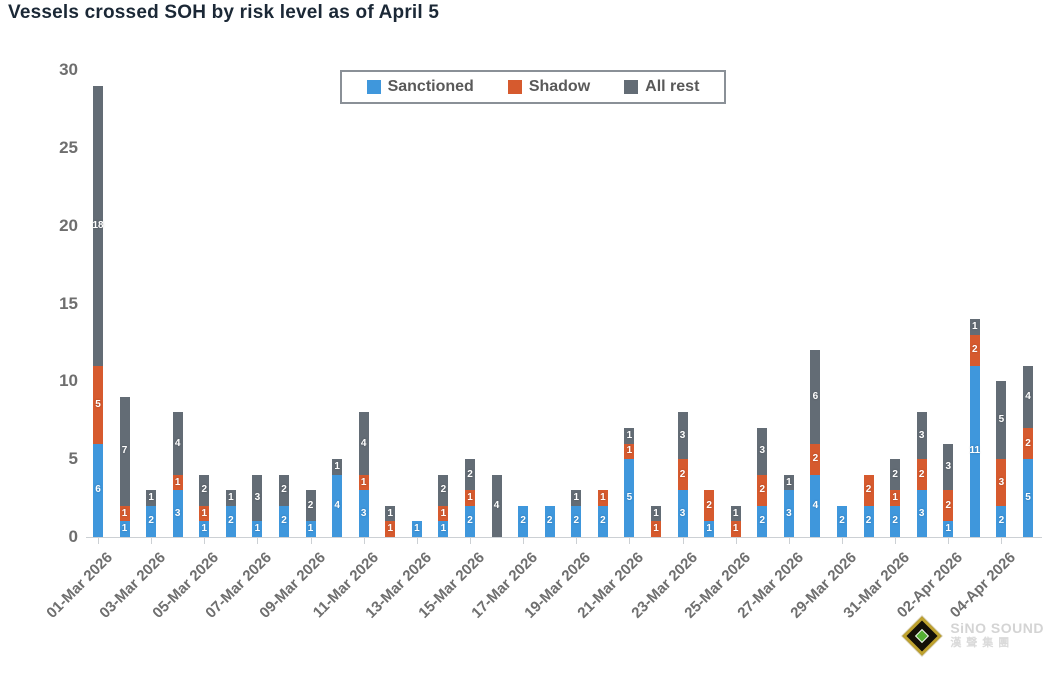 This screenshot has height=674, width=1050. I want to click on bar-segment-sanctioned: 6, so click(98, 490).